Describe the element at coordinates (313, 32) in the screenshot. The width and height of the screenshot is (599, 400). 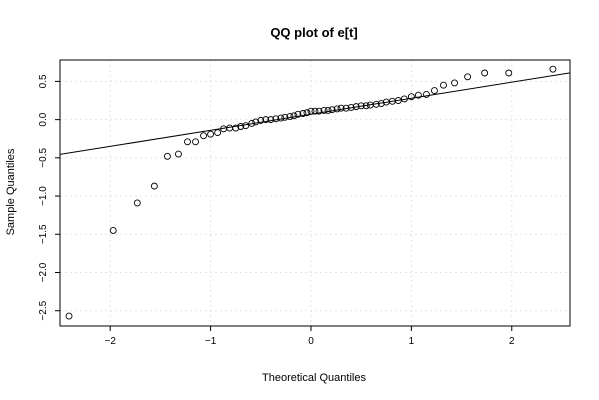
I see `chart-title: QQ plot of e[t]` at that location.